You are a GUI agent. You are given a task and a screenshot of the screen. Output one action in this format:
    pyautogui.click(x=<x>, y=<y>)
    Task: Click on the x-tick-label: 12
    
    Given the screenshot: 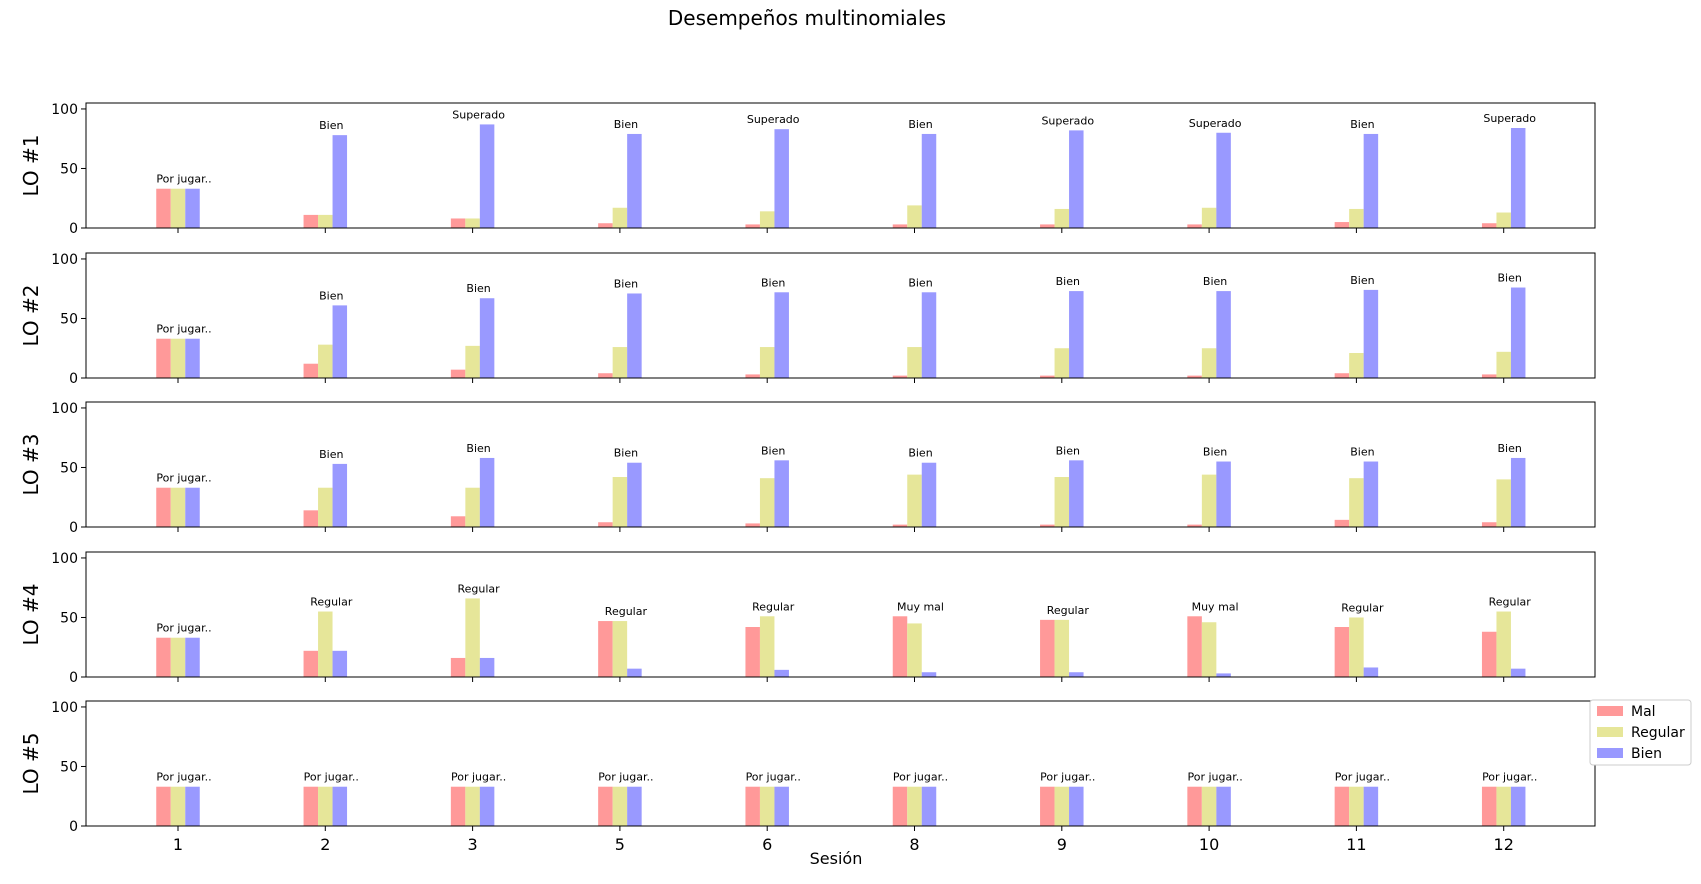 What is the action you would take?
    pyautogui.click(x=1504, y=844)
    